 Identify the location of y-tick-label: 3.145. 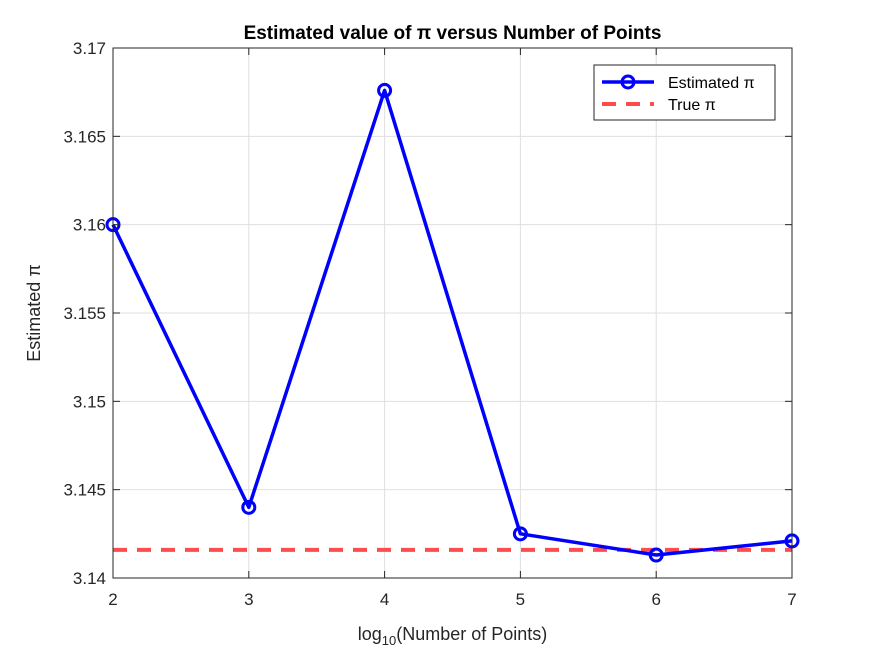
(84, 490).